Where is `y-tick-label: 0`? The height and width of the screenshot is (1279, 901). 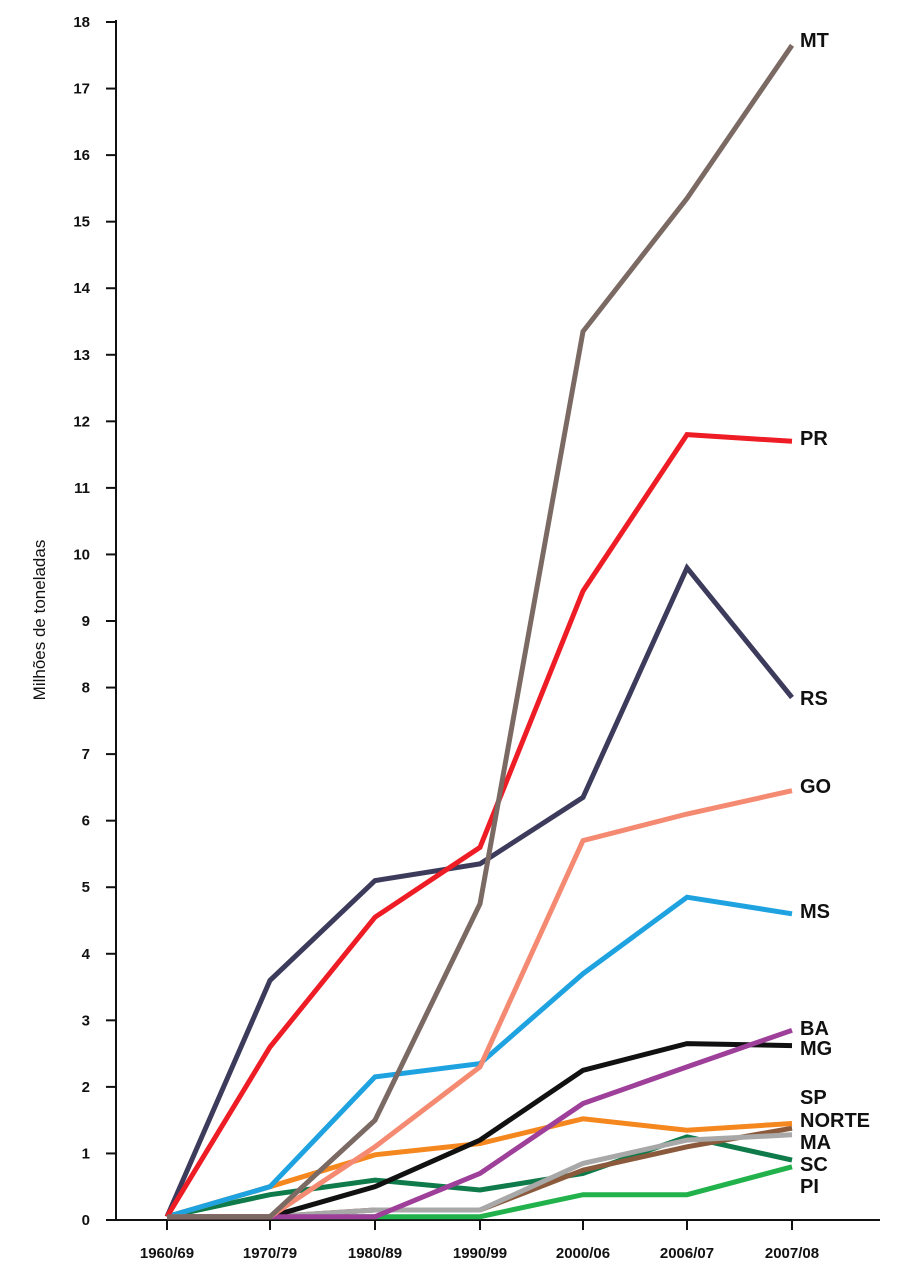
y-tick-label: 0 is located at coordinates (86, 1220).